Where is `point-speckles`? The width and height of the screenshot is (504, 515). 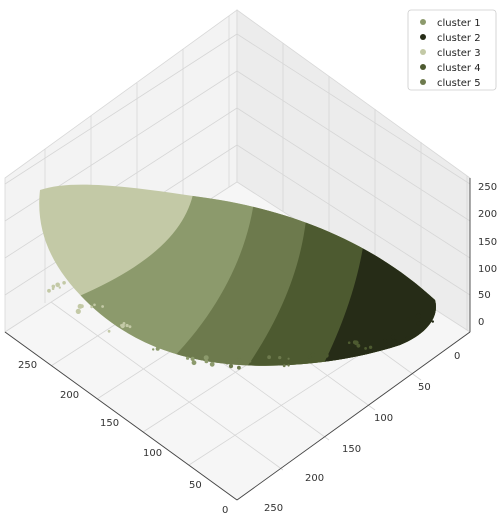
point-speckles is located at coordinates (240, 325).